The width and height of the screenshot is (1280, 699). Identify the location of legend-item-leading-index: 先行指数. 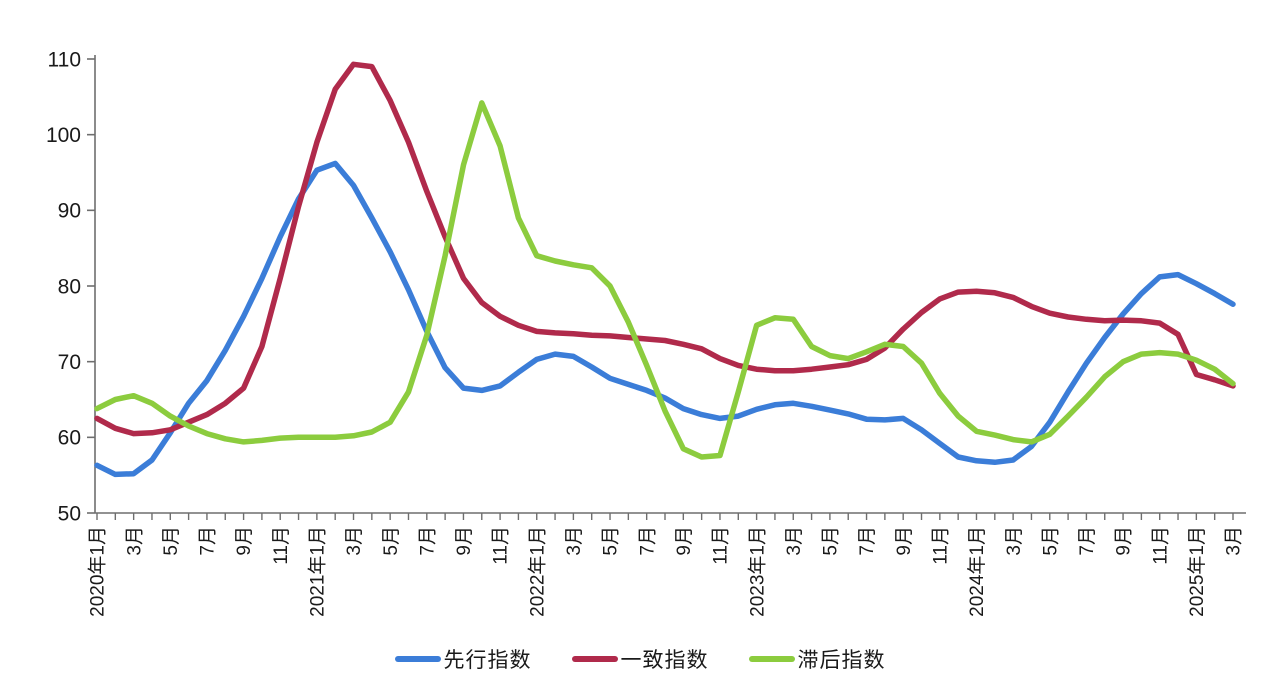
(463, 659).